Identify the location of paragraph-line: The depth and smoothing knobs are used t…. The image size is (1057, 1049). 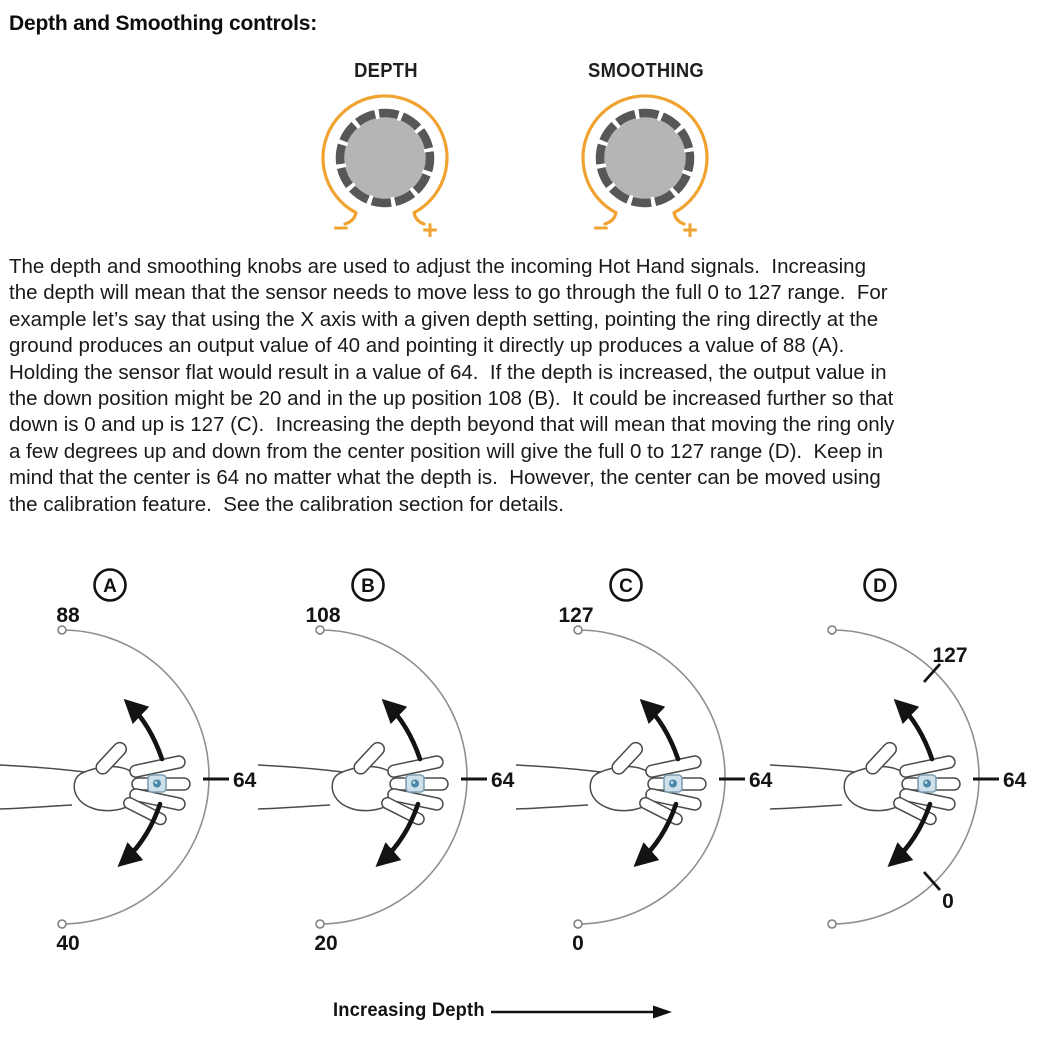
(437, 266).